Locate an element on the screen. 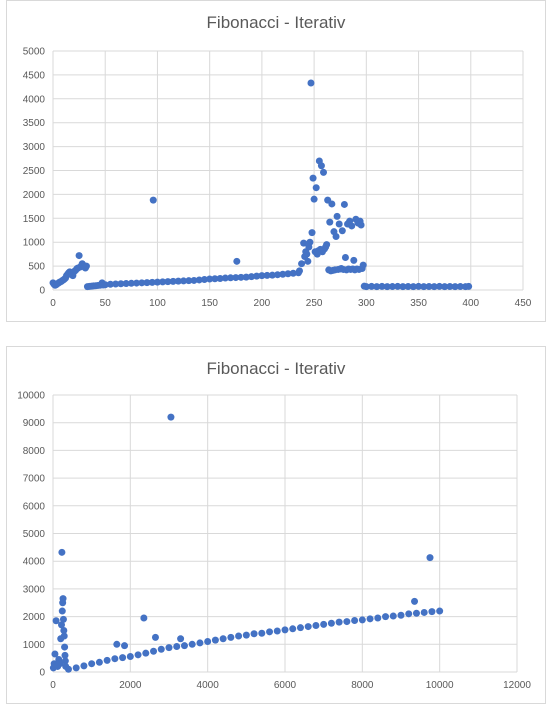 Image resolution: width=546 pixels, height=705 pixels. y-tick-label: 1500 is located at coordinates (34, 219).